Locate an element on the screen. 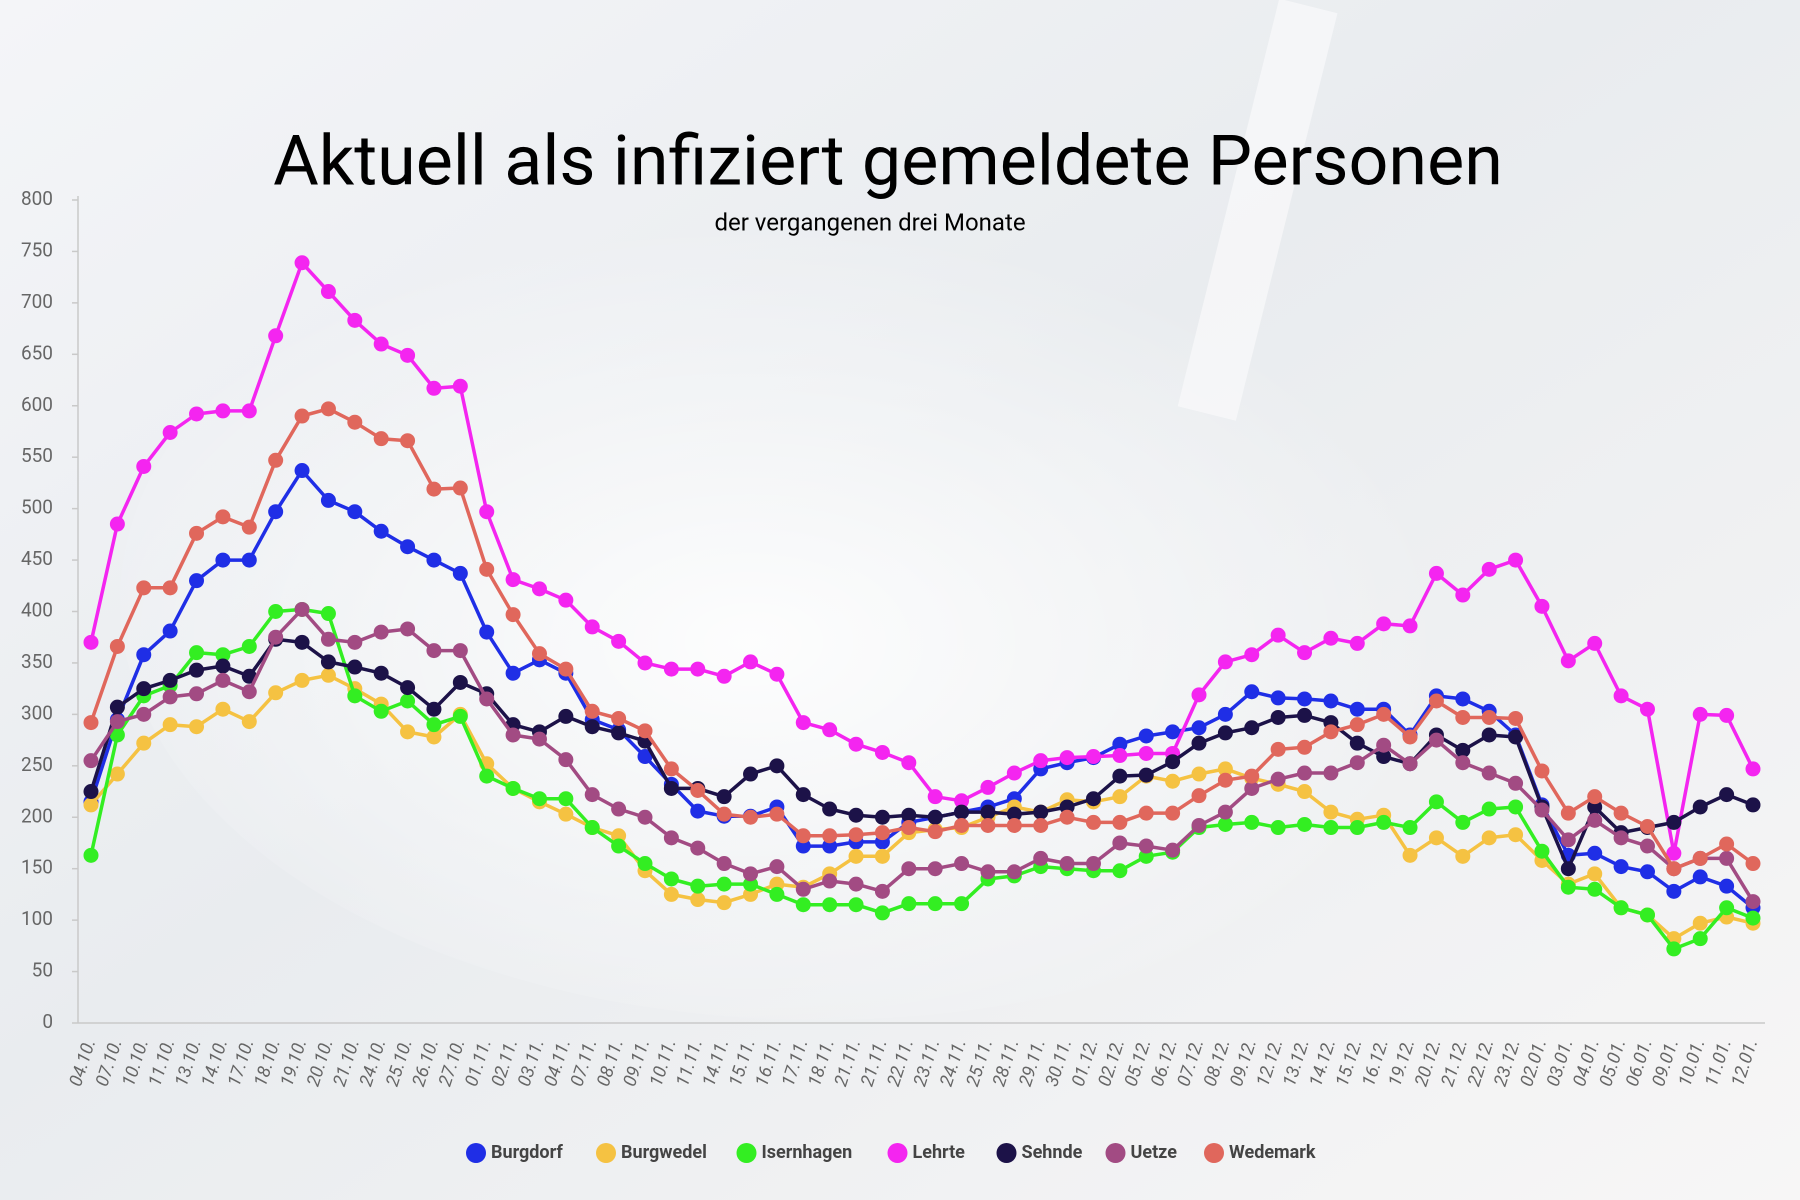 This screenshot has width=1800, height=1200. legend-item: Sehnde is located at coordinates (1039, 1152).